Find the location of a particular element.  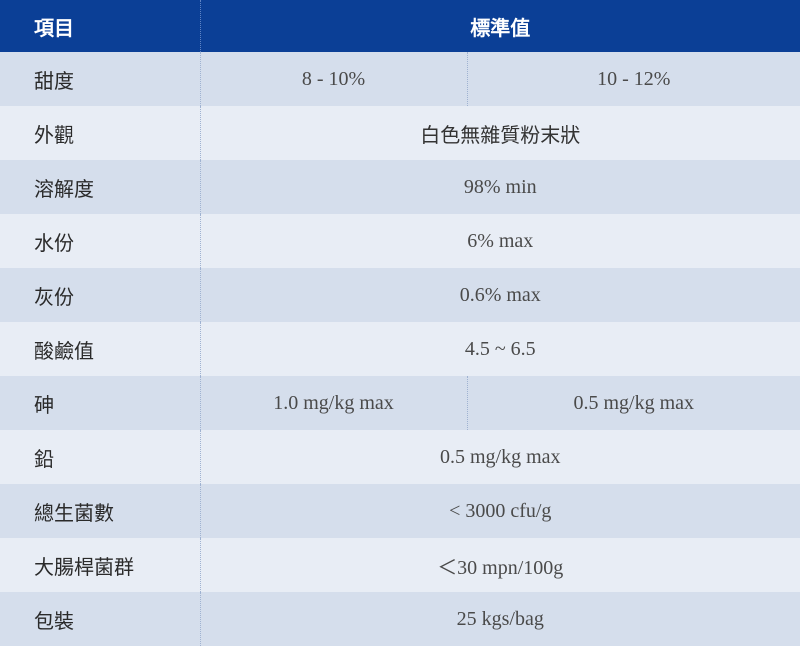

row-value: 4.5 ~ 6.5 is located at coordinates (500, 349).